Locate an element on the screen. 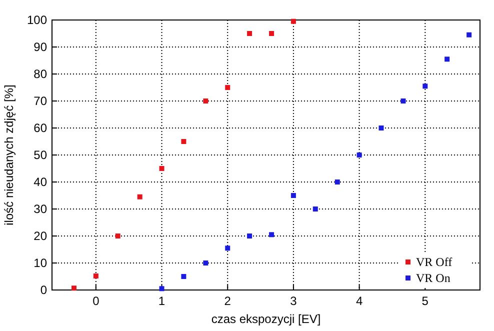  y-tick-label: 70 is located at coordinates (41, 101).